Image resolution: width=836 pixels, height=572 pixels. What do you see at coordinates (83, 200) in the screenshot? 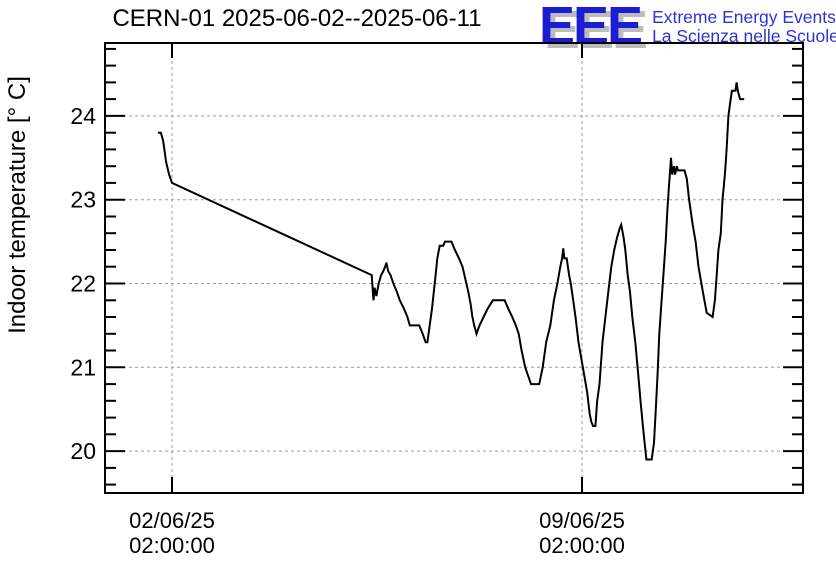
I see `y-tick-label: 23` at bounding box center [83, 200].